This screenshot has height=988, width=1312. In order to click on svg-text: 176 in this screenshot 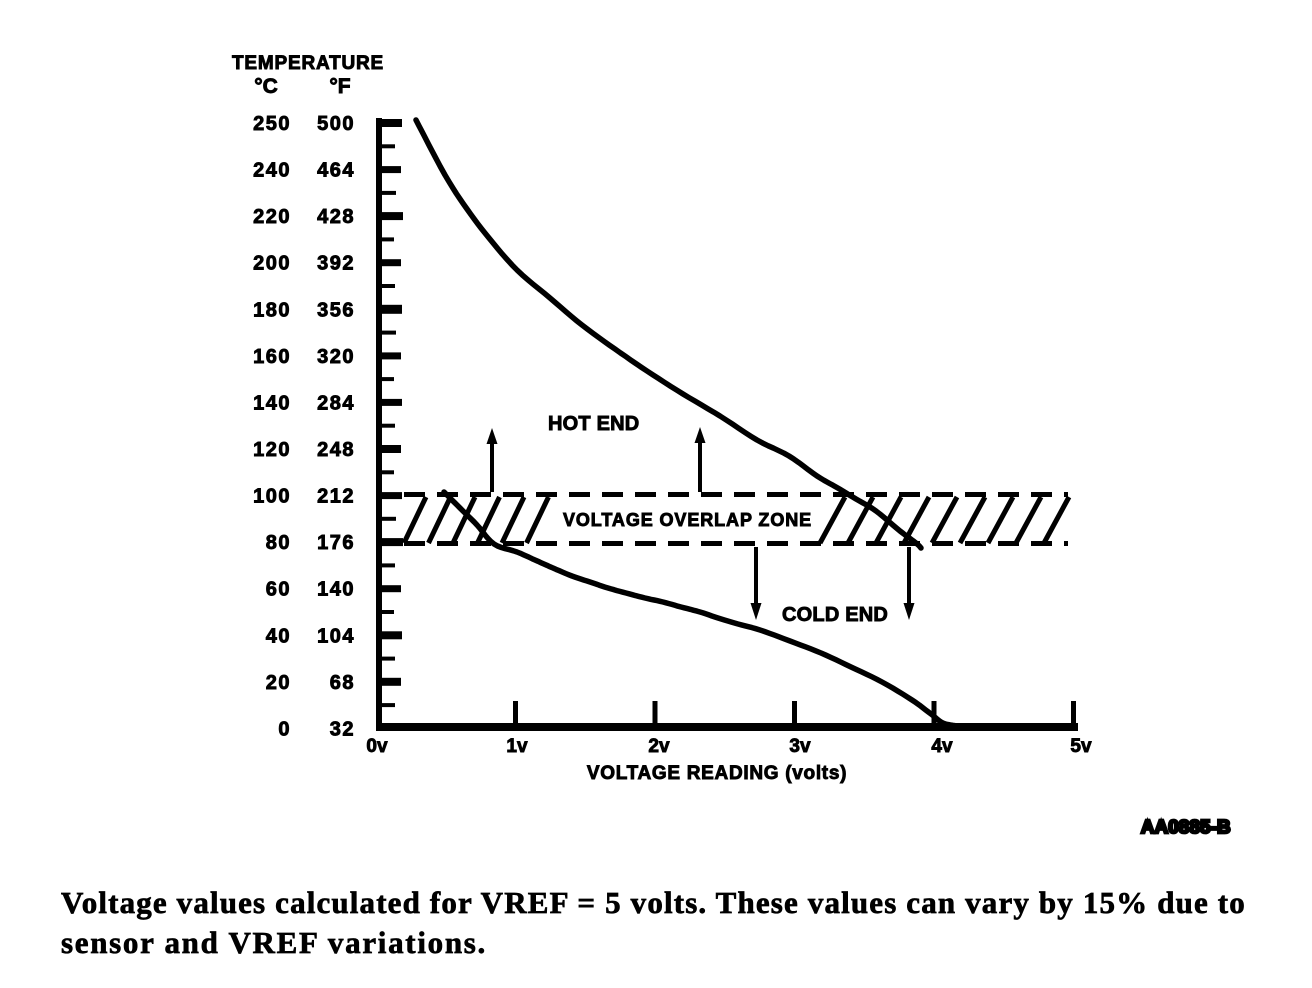, I will do `click(336, 543)`.